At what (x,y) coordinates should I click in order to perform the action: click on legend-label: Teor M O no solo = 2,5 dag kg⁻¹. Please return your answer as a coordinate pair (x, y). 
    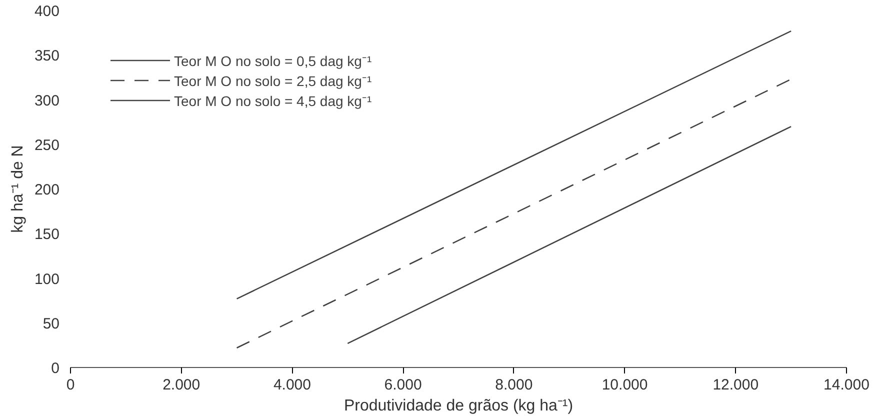
    Looking at the image, I should click on (273, 81).